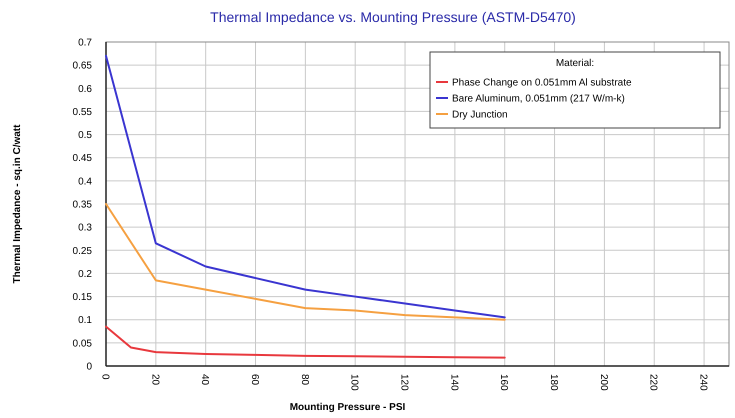 Image resolution: width=735 pixels, height=418 pixels. What do you see at coordinates (89, 367) in the screenshot?
I see `y-tick-label: 0` at bounding box center [89, 367].